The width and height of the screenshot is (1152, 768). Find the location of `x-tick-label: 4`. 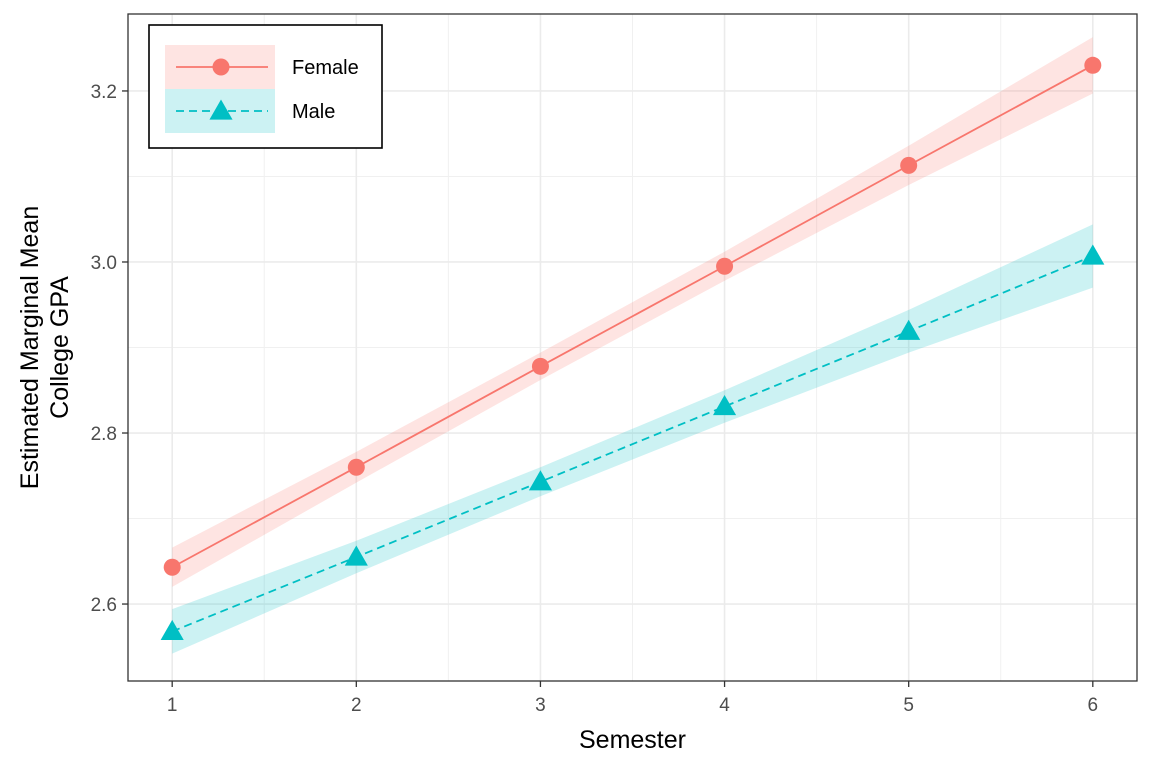

x-tick-label: 4 is located at coordinates (724, 705).